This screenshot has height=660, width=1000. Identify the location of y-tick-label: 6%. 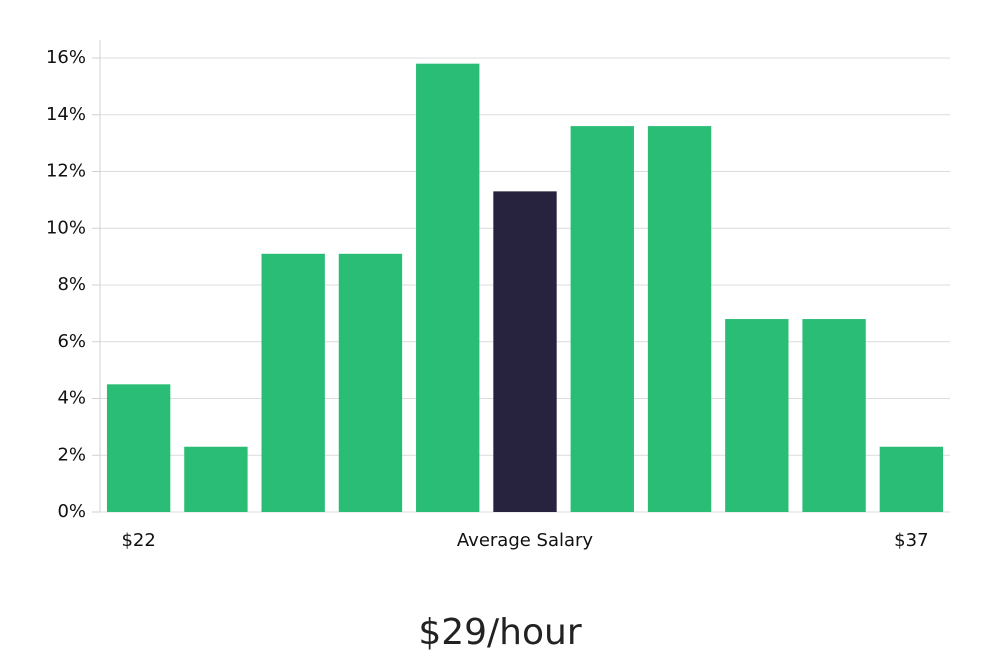
(71, 341).